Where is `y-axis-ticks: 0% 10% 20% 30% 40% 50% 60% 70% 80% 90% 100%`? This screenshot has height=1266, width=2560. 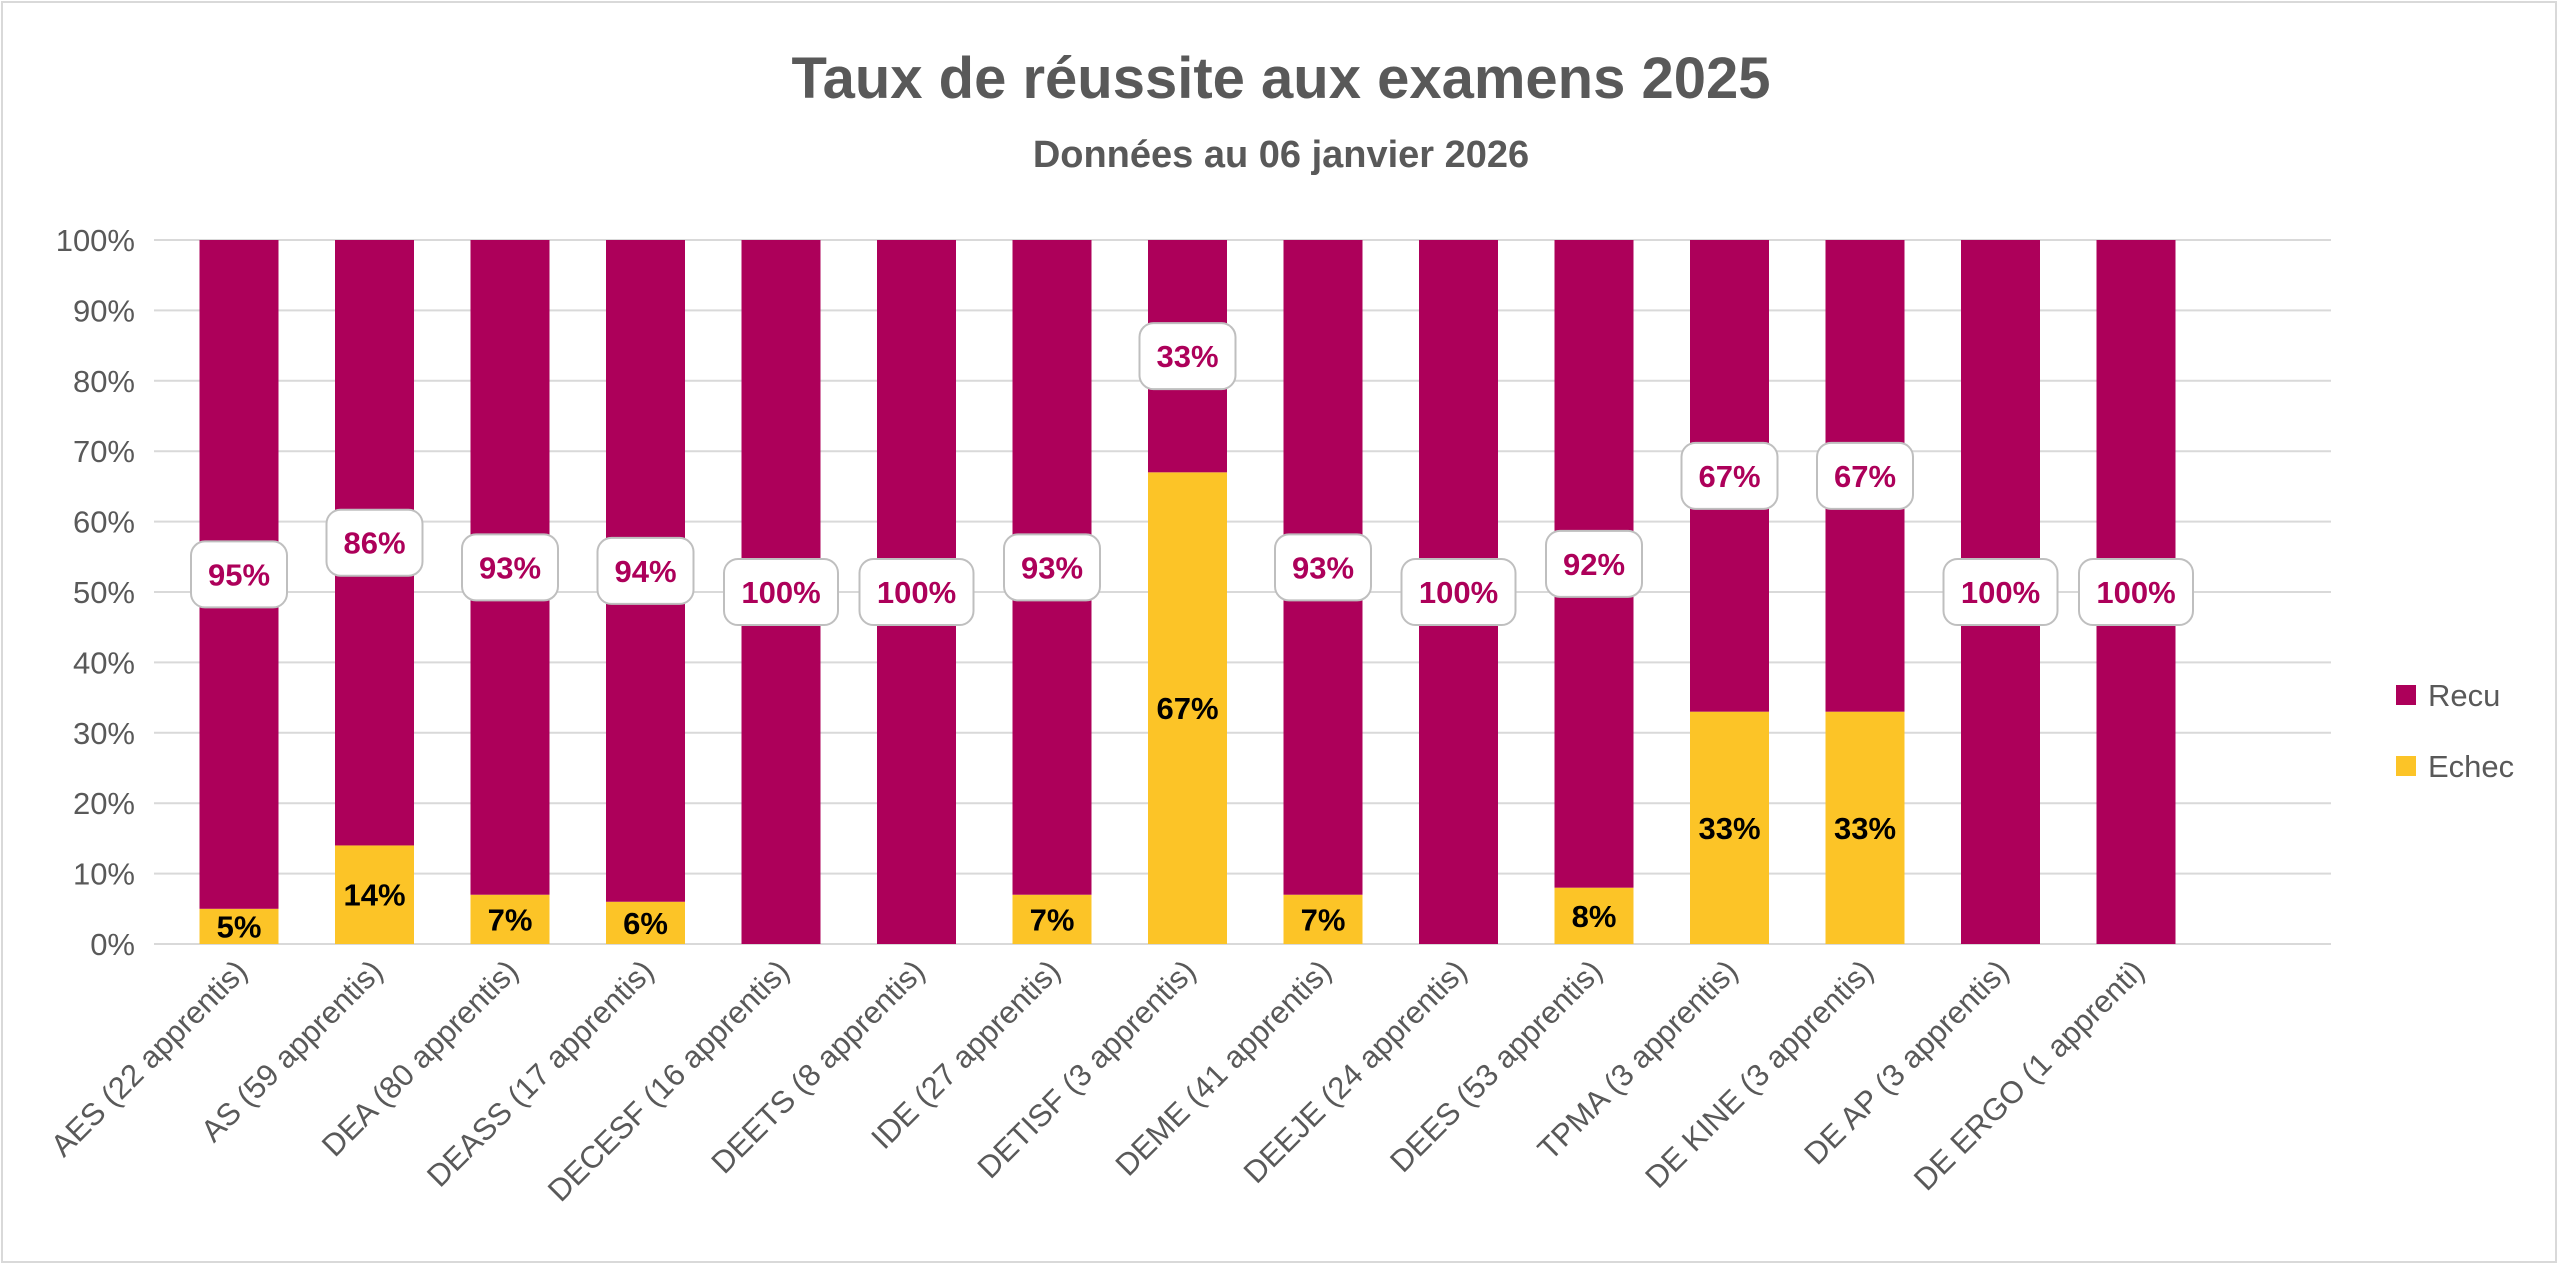
y-axis-ticks: 0% 10% 20% 30% 40% 50% 60% 70% 80% 90% 100% is located at coordinates (95, 592).